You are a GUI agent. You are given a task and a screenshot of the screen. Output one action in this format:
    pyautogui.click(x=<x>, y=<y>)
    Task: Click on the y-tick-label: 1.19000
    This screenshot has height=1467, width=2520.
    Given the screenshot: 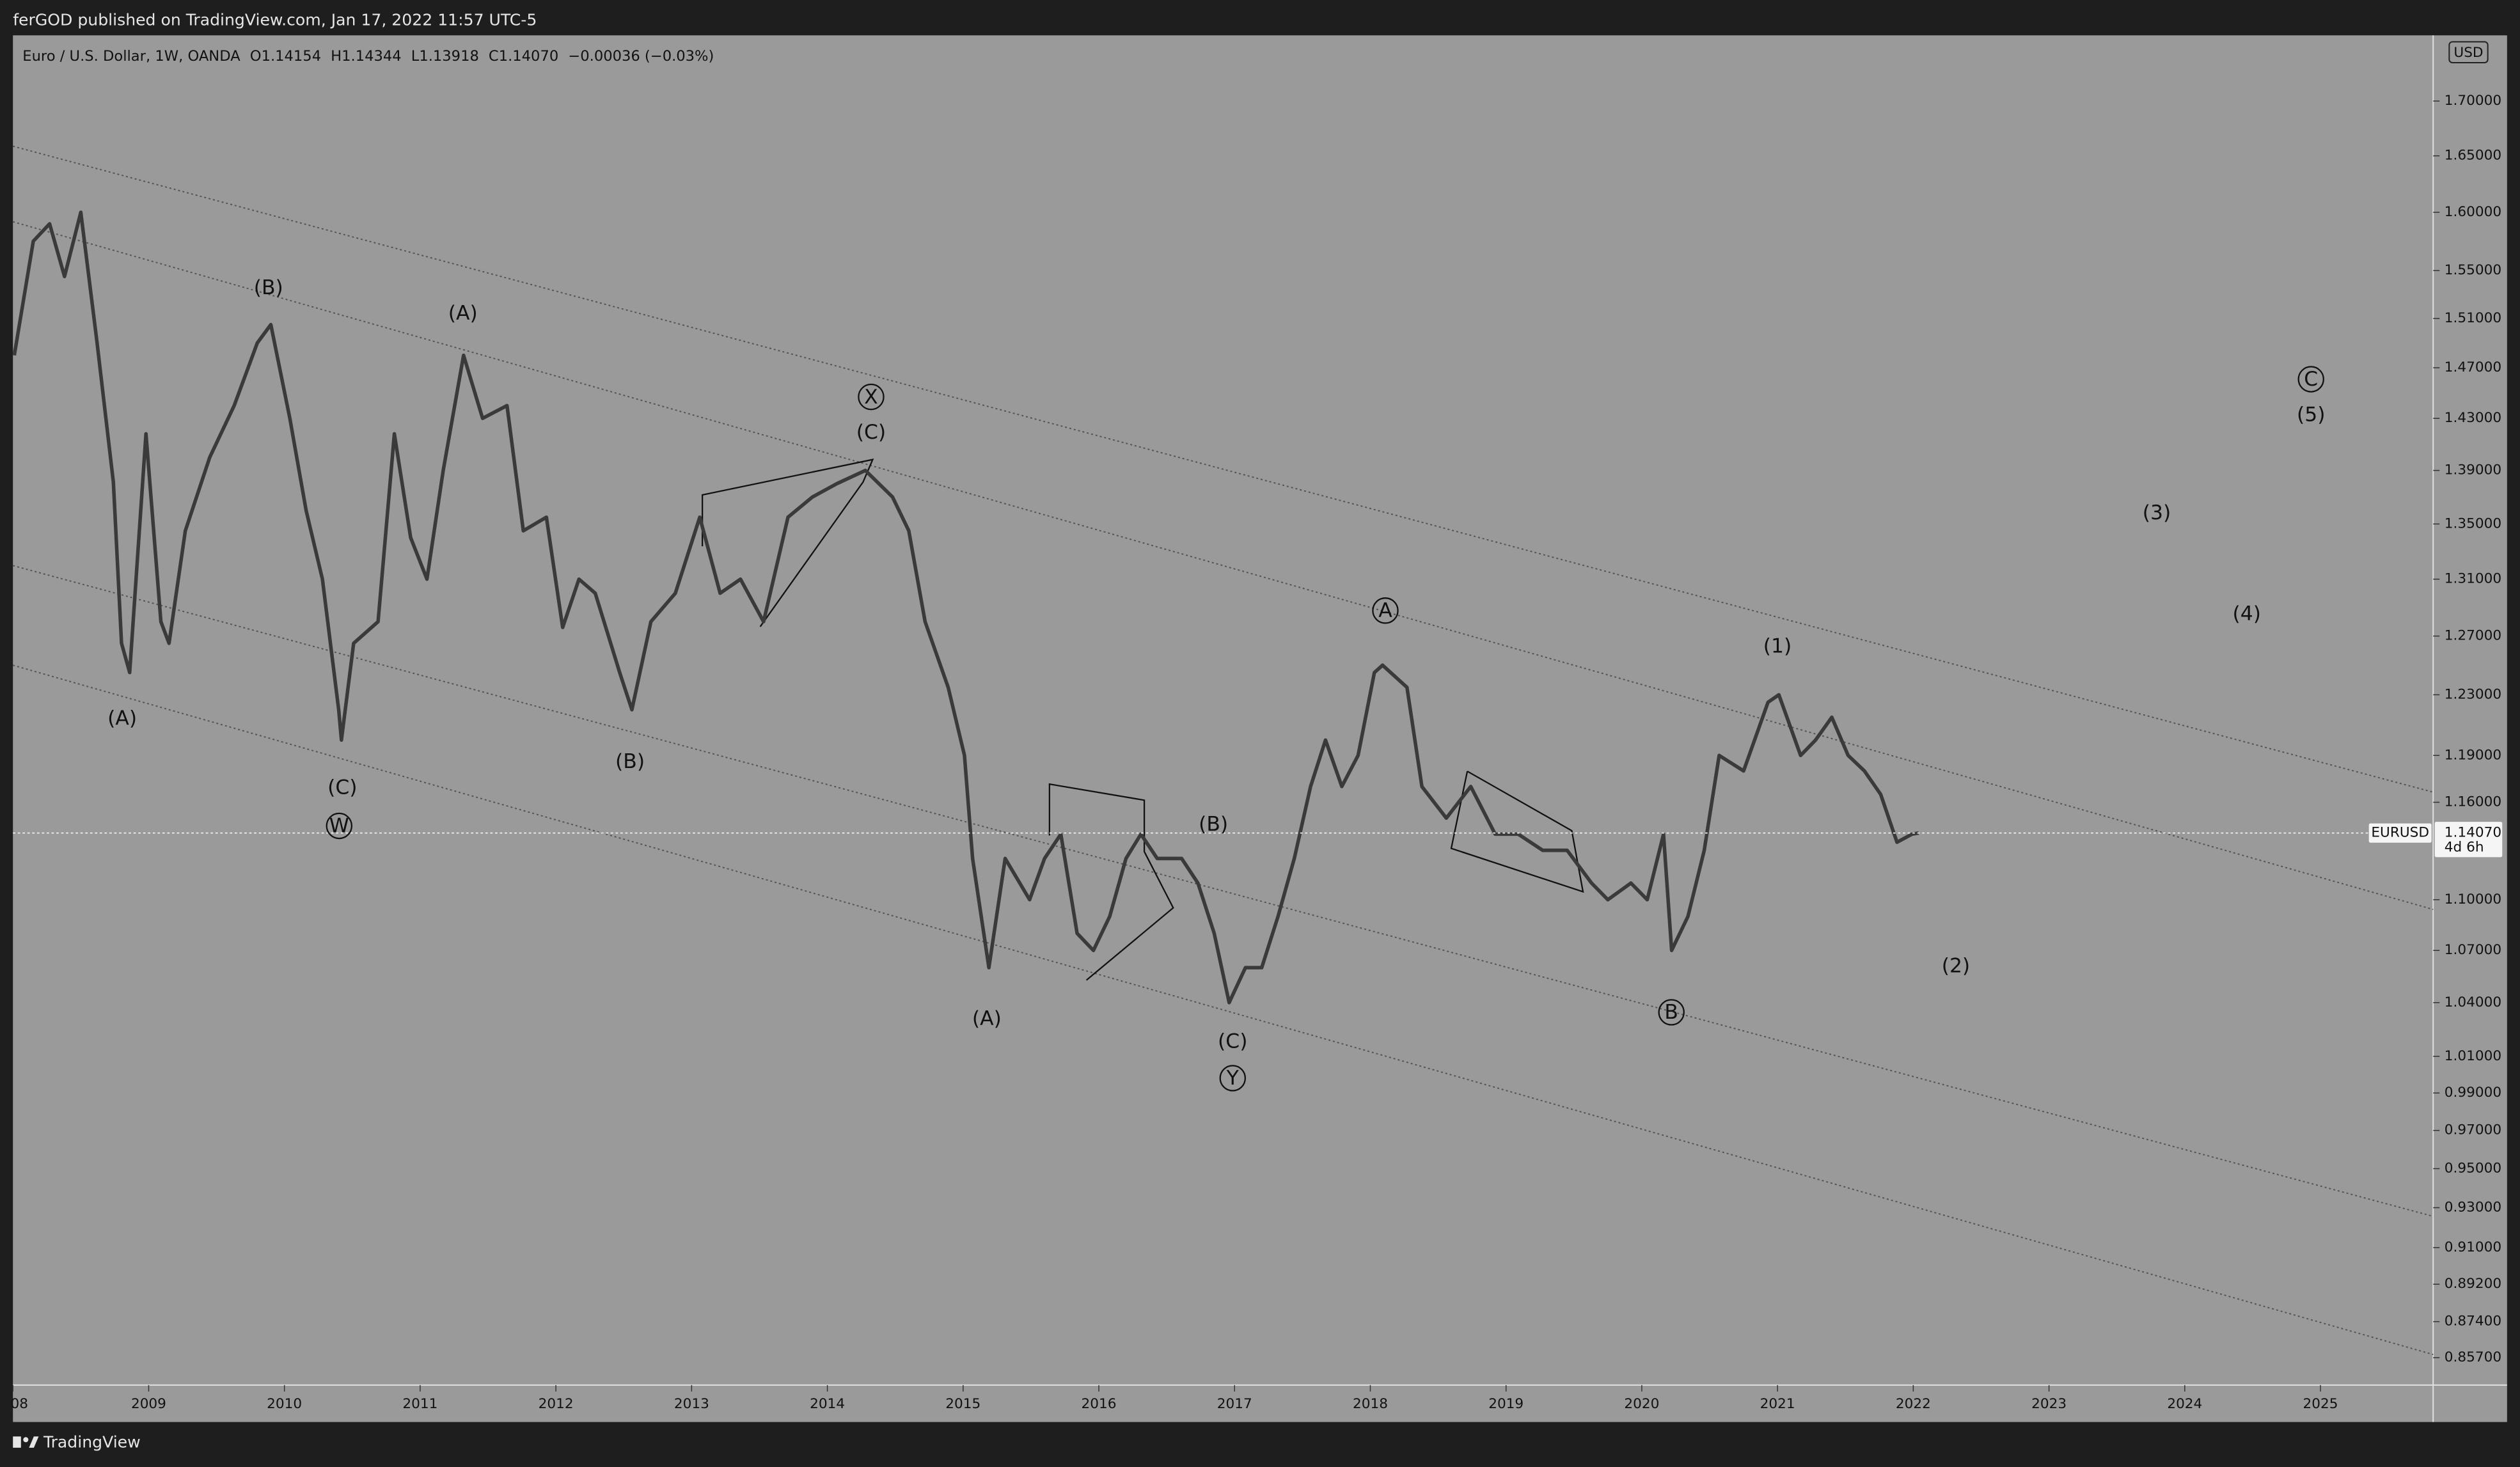 What is the action you would take?
    pyautogui.click(x=2473, y=755)
    